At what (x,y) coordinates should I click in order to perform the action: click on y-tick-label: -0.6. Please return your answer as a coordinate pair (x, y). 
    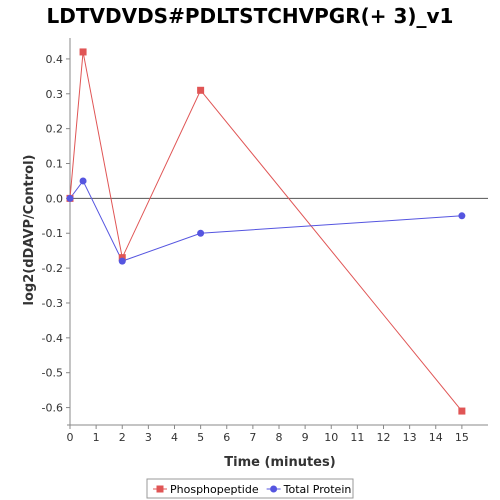
    Looking at the image, I should click on (52, 408).